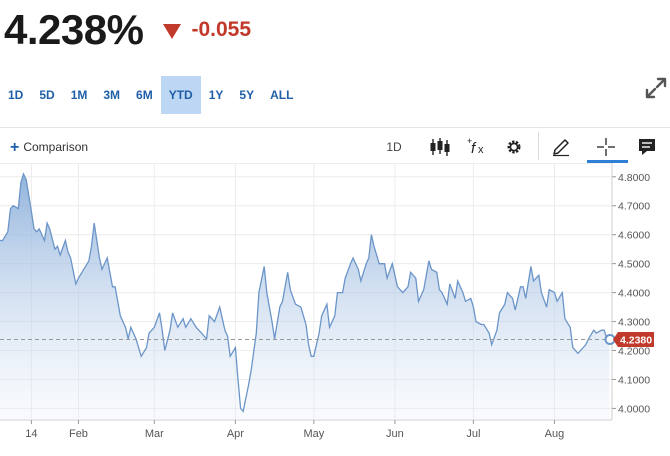 The image size is (670, 456). I want to click on pencil-icon, so click(561, 147).